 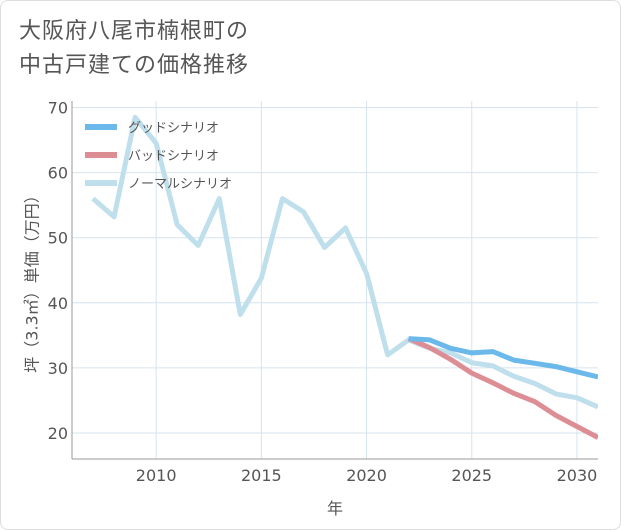 What do you see at coordinates (58, 173) in the screenshot?
I see `y-tick-label-60: 60` at bounding box center [58, 173].